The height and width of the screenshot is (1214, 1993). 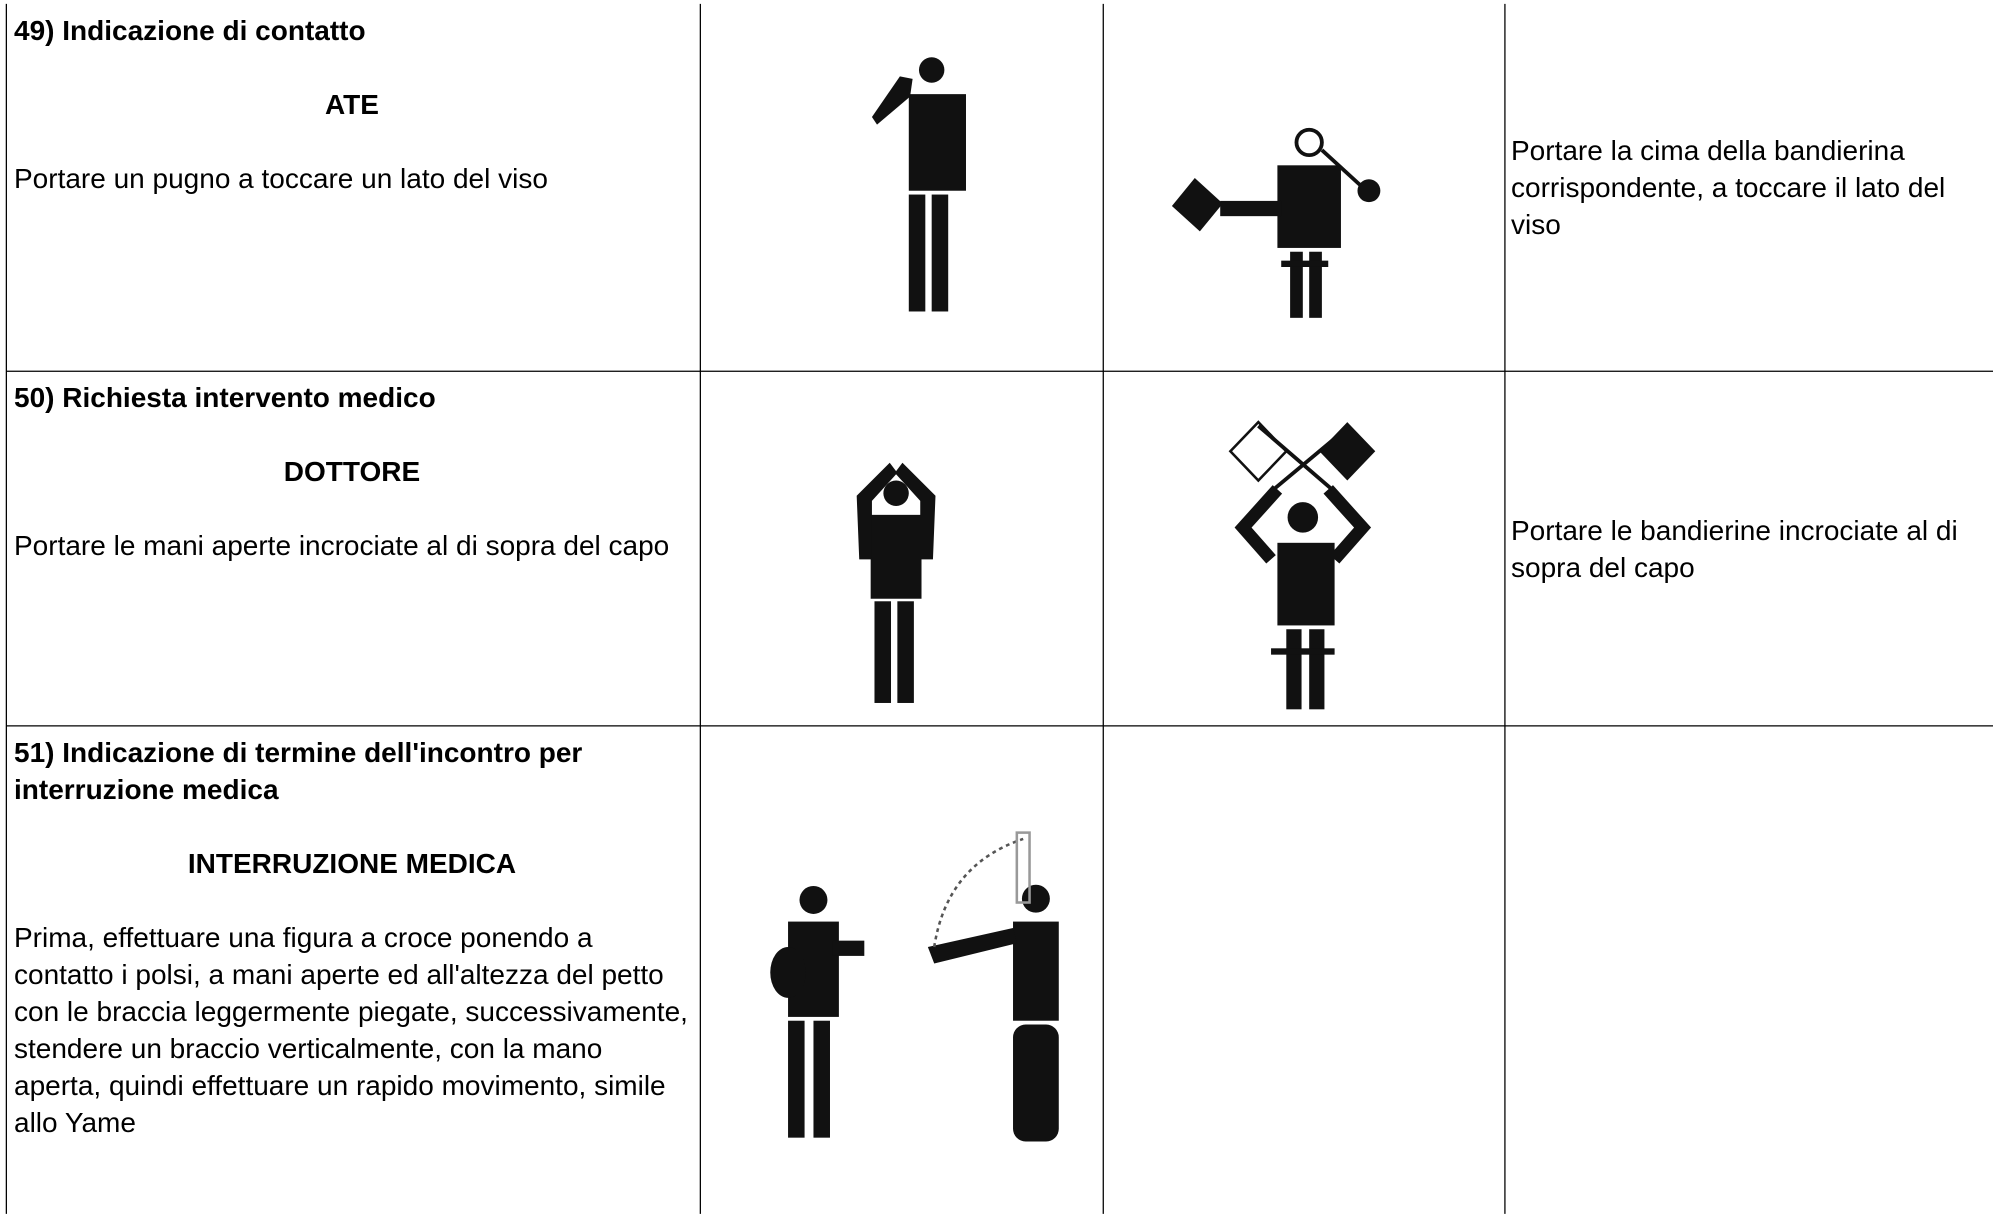 What do you see at coordinates (225, 397) in the screenshot?
I see `signal-title: 50) Richiesta intervento medico` at bounding box center [225, 397].